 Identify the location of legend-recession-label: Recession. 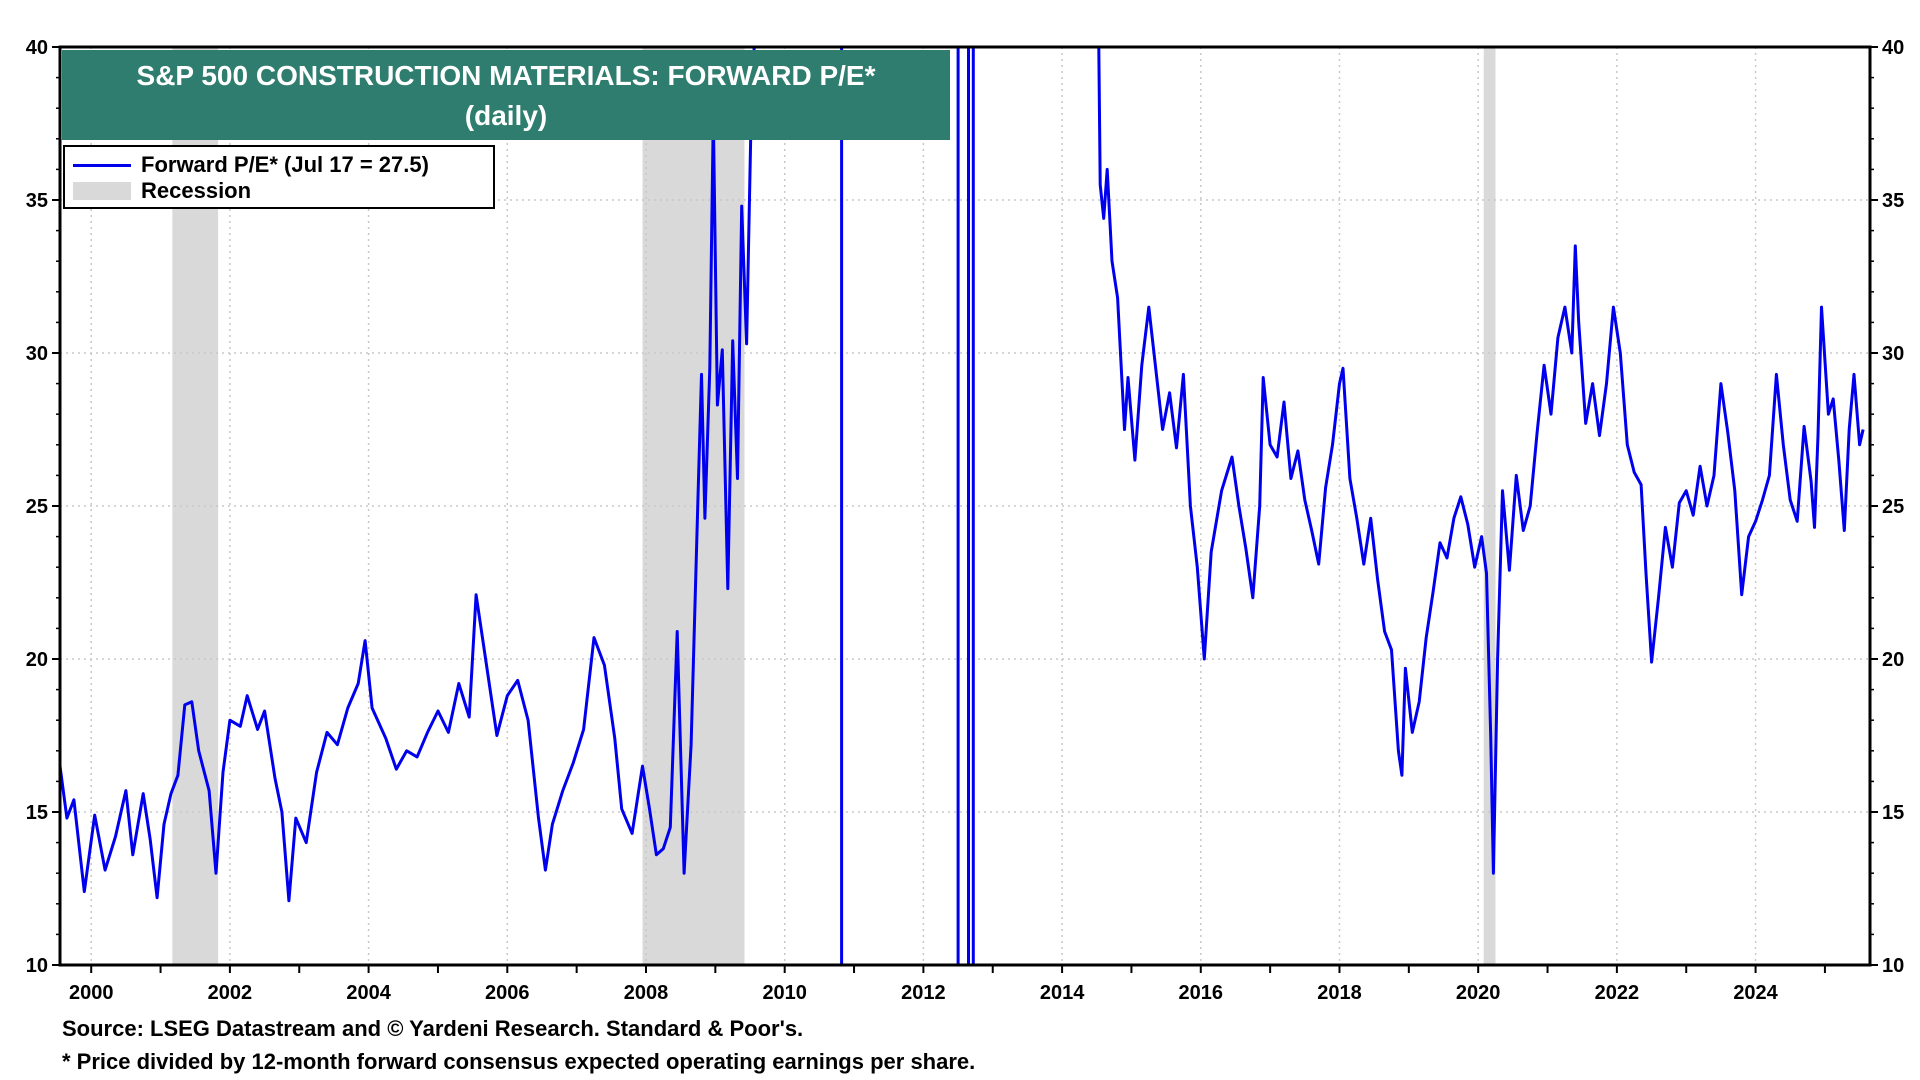
(196, 190).